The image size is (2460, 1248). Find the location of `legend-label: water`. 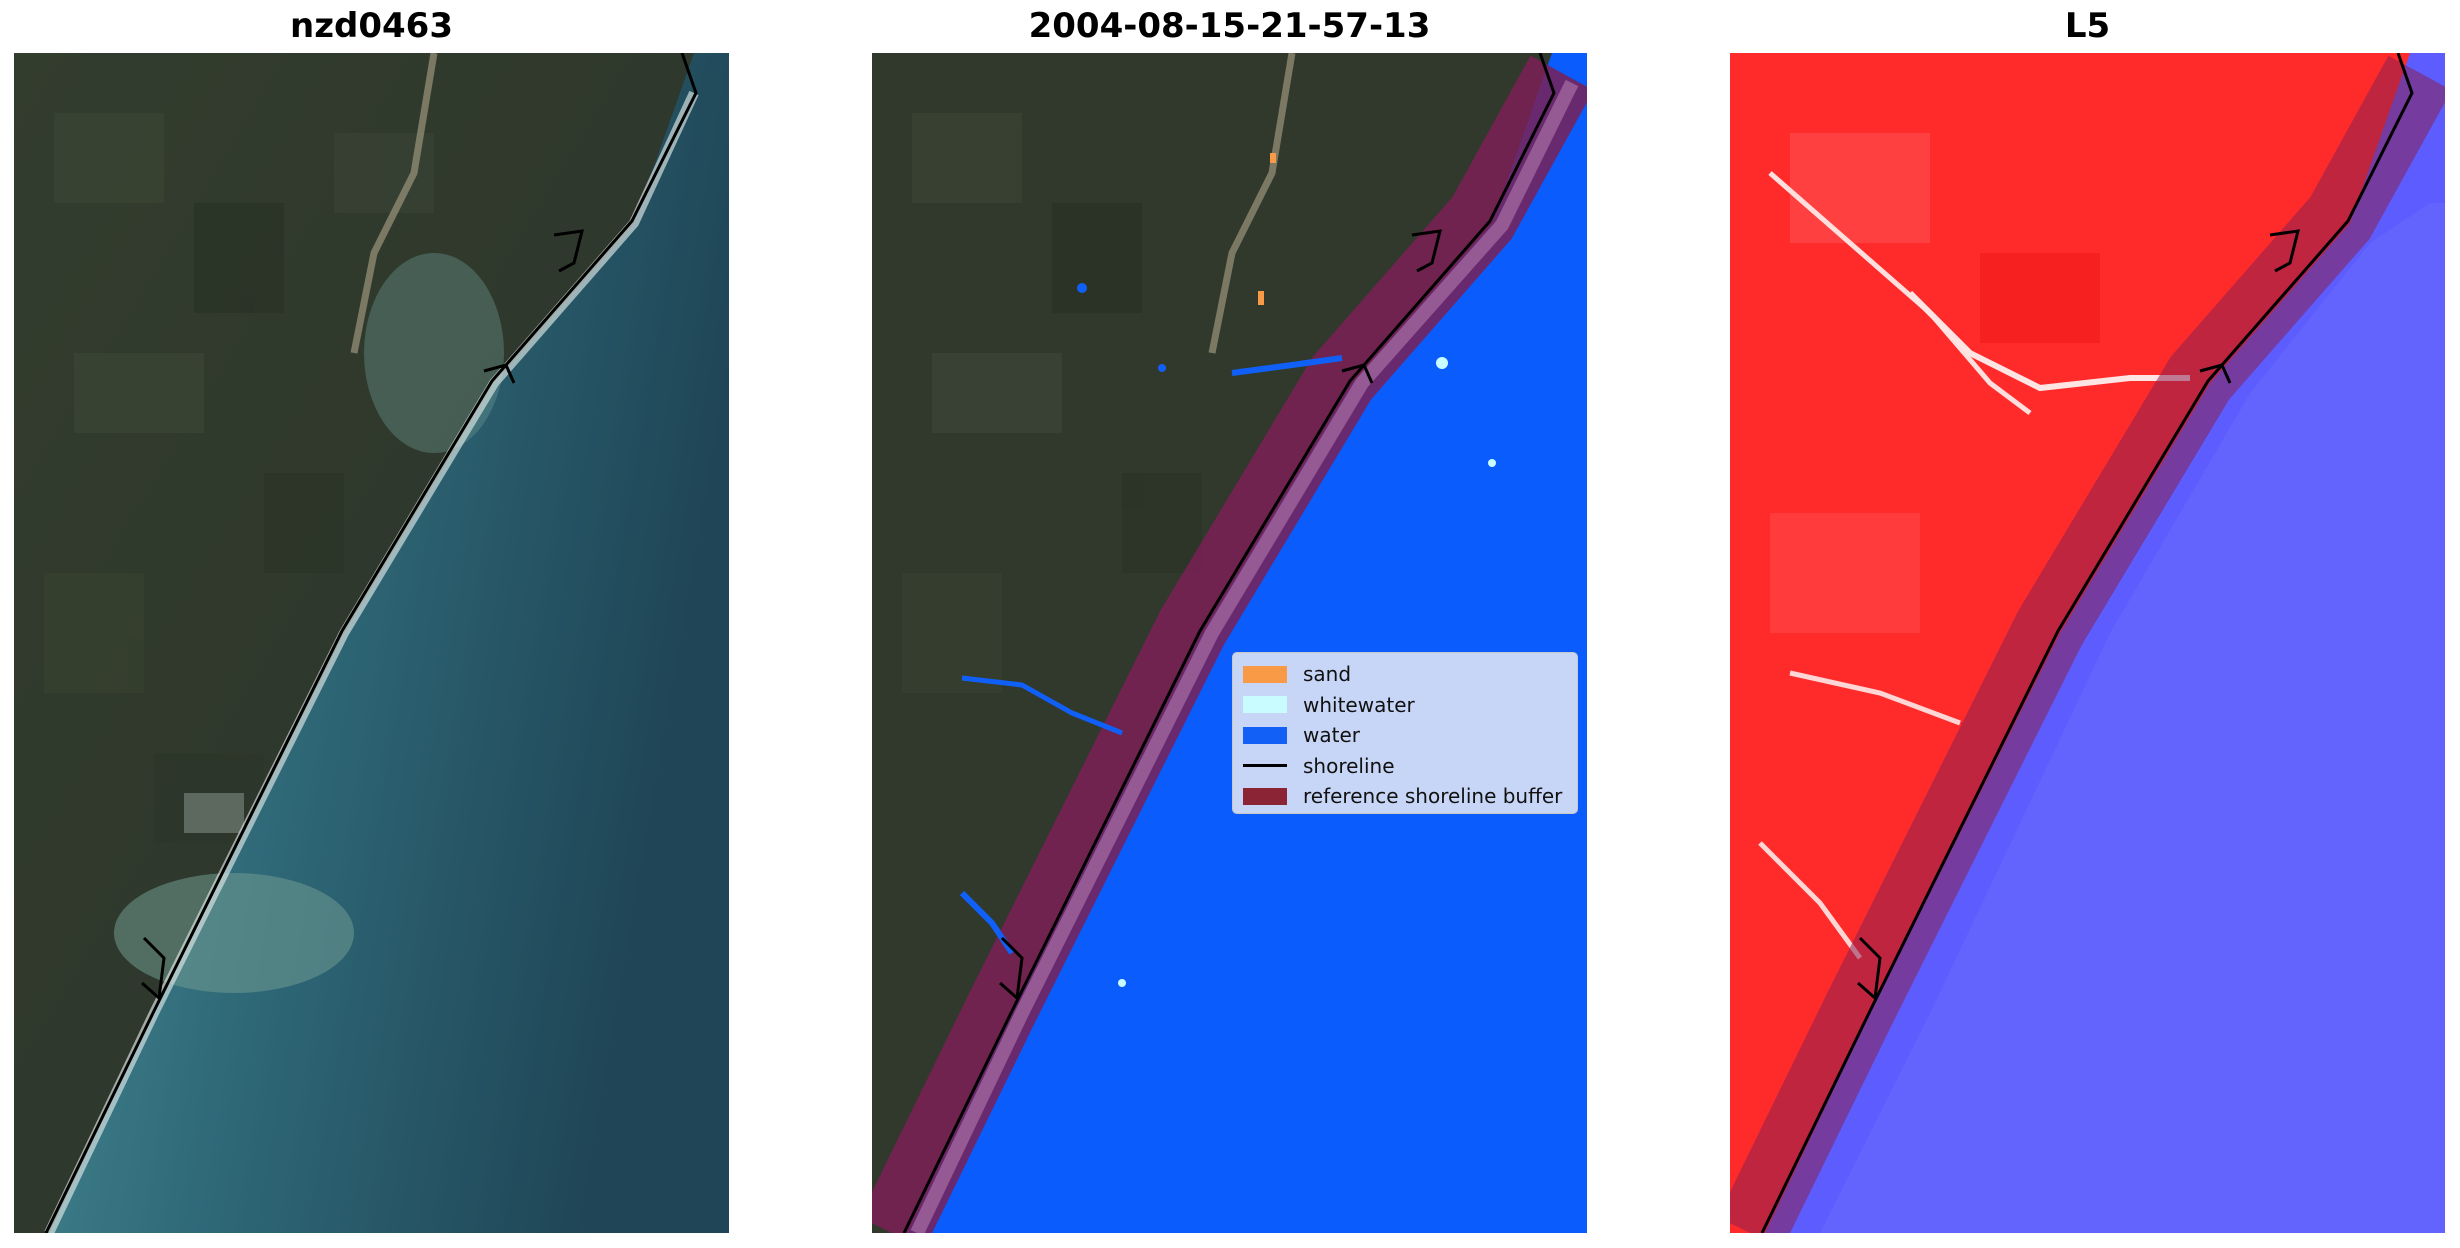

legend-label: water is located at coordinates (1331, 735).